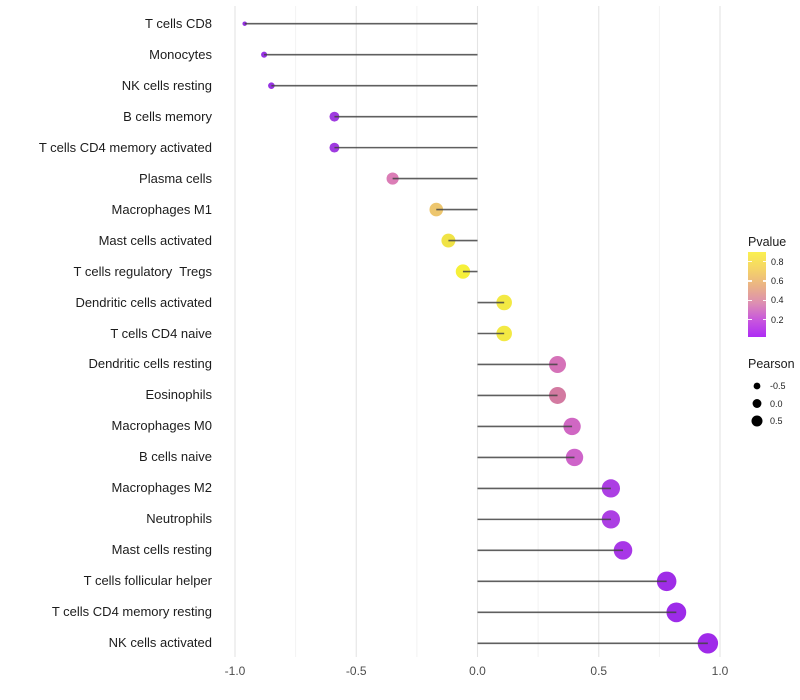  I want to click on y-axis-label: T cells CD4 naive, so click(161, 333).